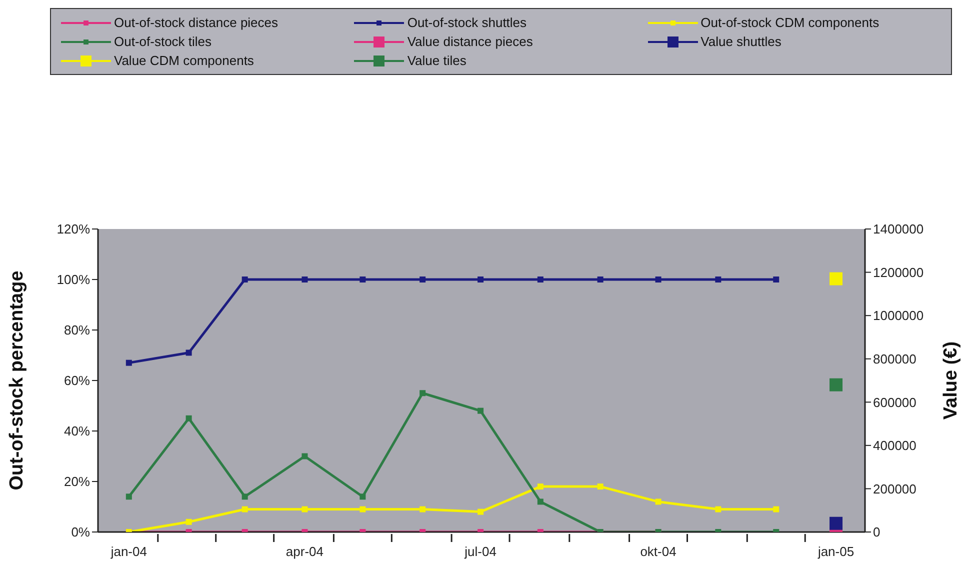 The width and height of the screenshot is (966, 561). I want to click on x-tick-label: jan-04, so click(128, 551).